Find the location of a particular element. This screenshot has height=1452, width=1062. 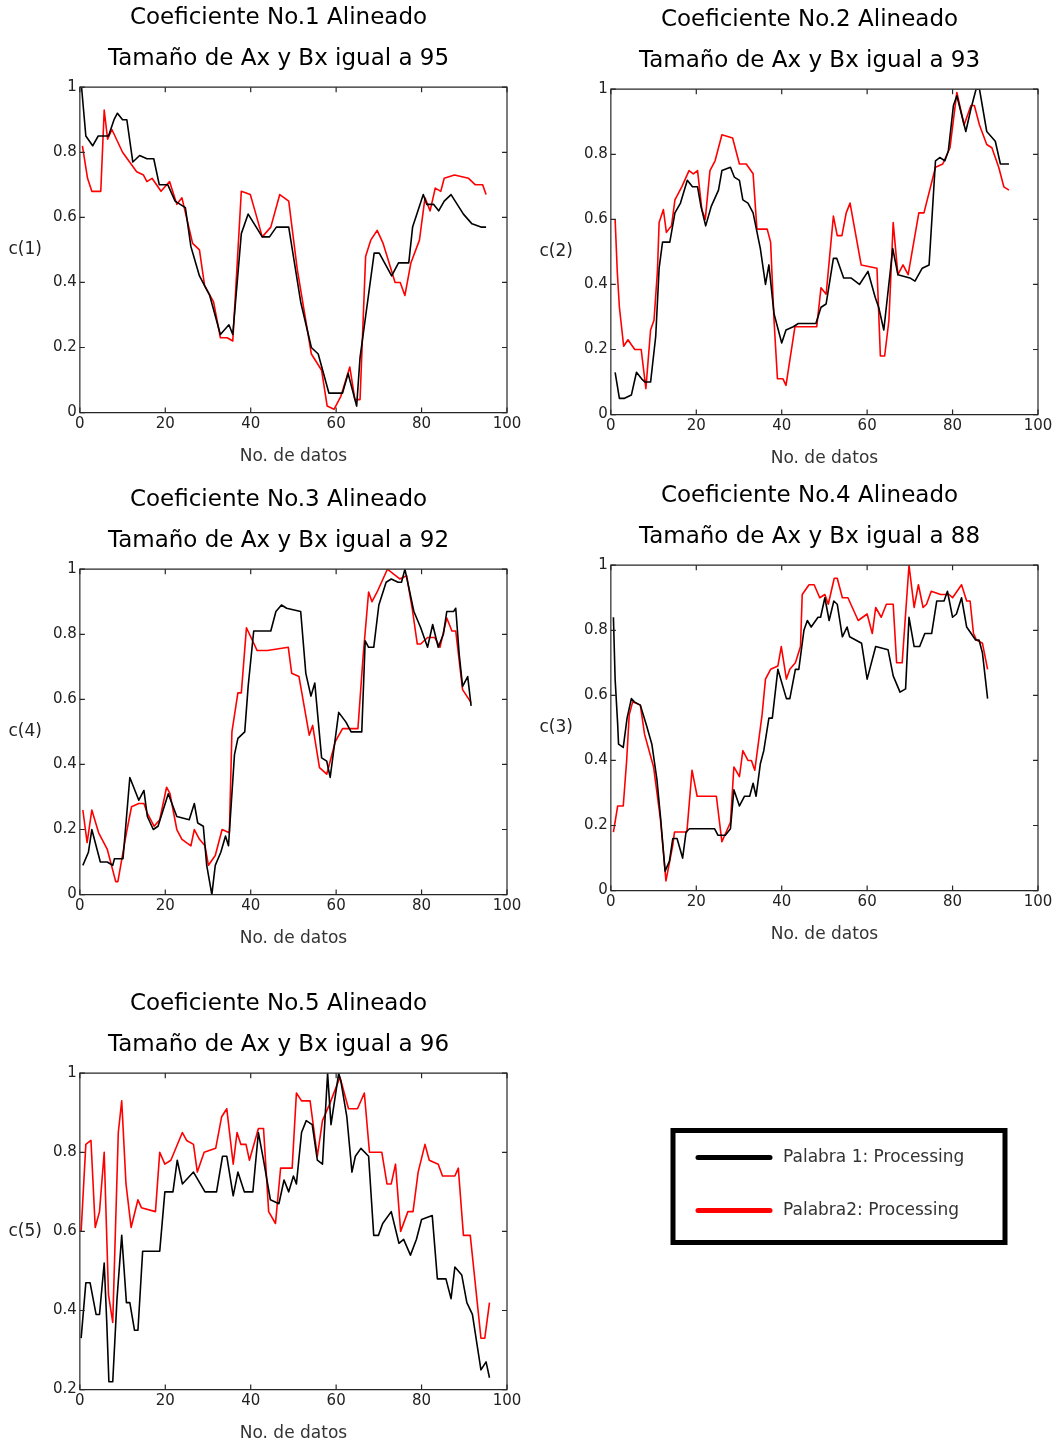

chart-subtitle: Tamaño de Ax y Bx igual a 96 is located at coordinates (278, 1043).